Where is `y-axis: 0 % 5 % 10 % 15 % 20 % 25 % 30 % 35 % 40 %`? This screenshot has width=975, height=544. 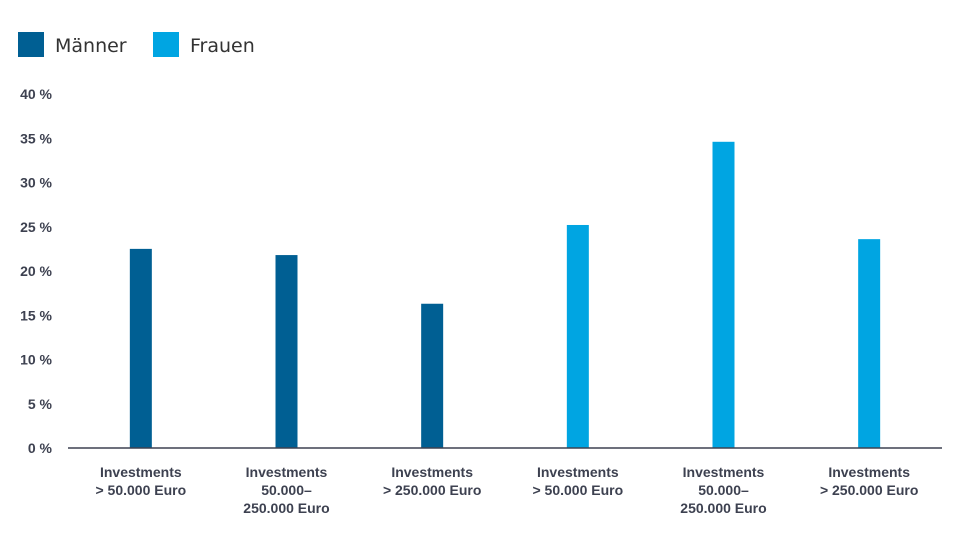 y-axis: 0 % 5 % 10 % 15 % 20 % 25 % 30 % 35 % 40 % is located at coordinates (36, 271).